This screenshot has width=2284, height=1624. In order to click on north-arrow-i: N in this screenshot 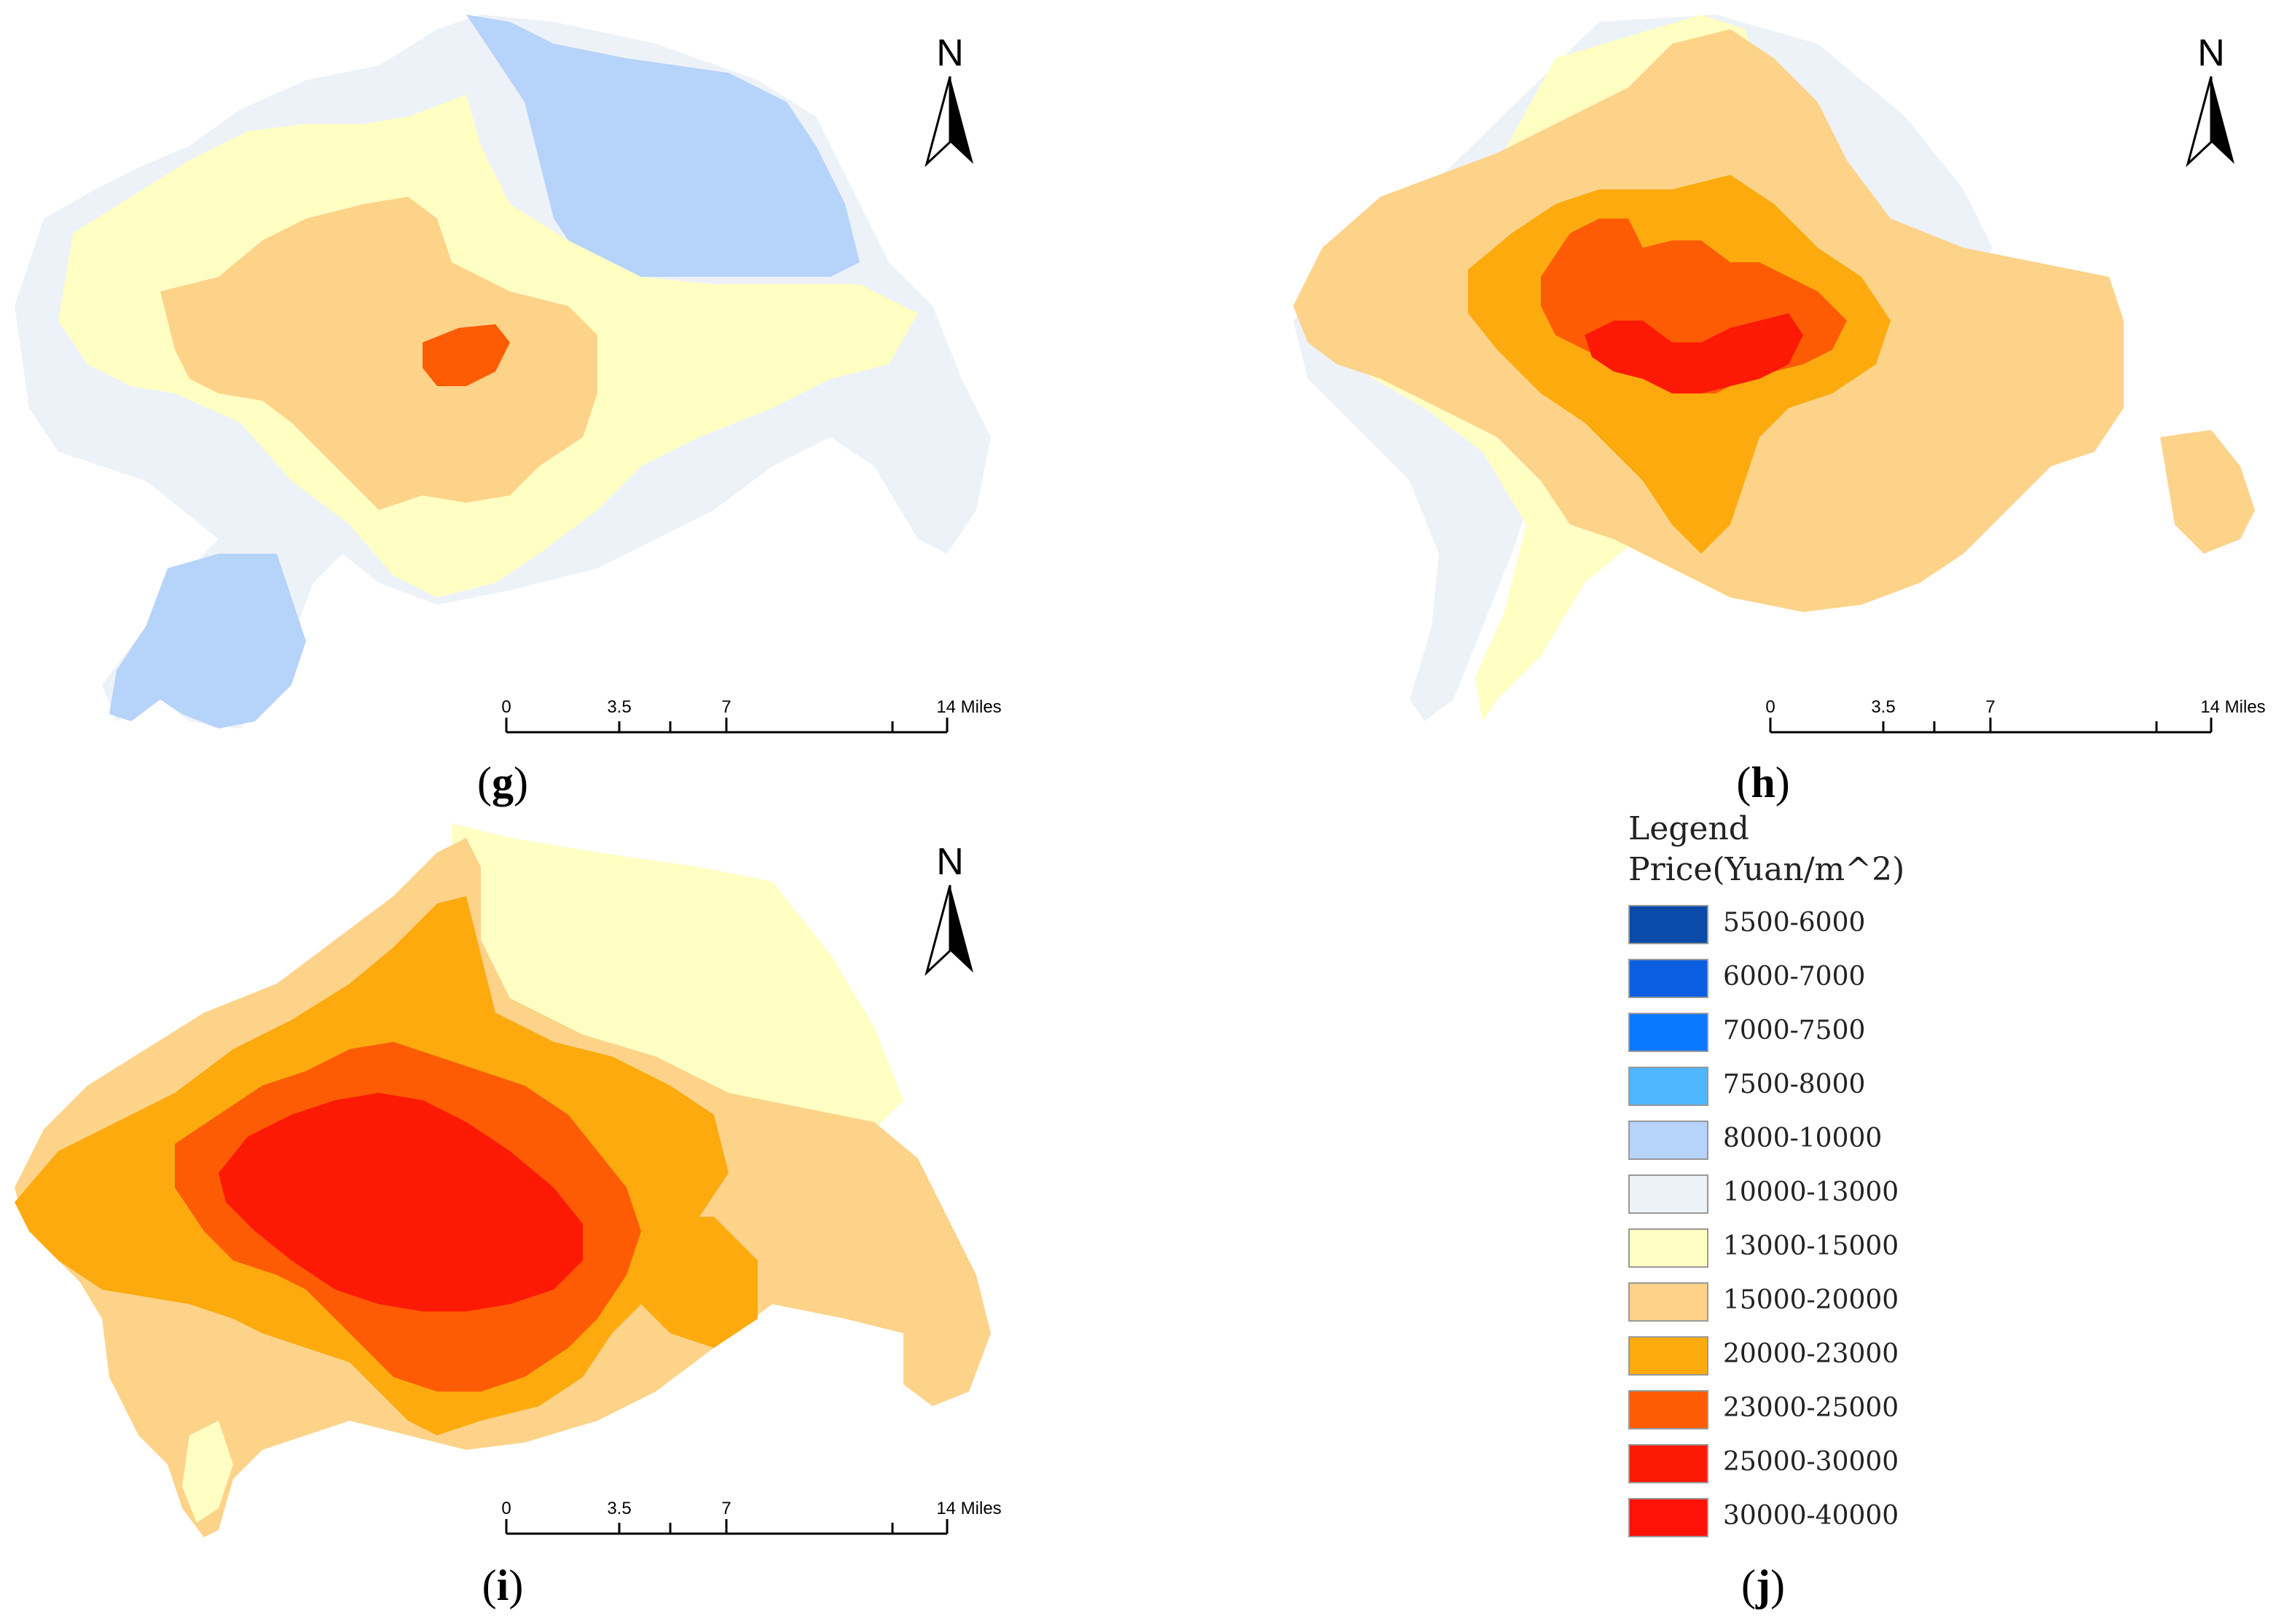, I will do `click(949, 908)`.